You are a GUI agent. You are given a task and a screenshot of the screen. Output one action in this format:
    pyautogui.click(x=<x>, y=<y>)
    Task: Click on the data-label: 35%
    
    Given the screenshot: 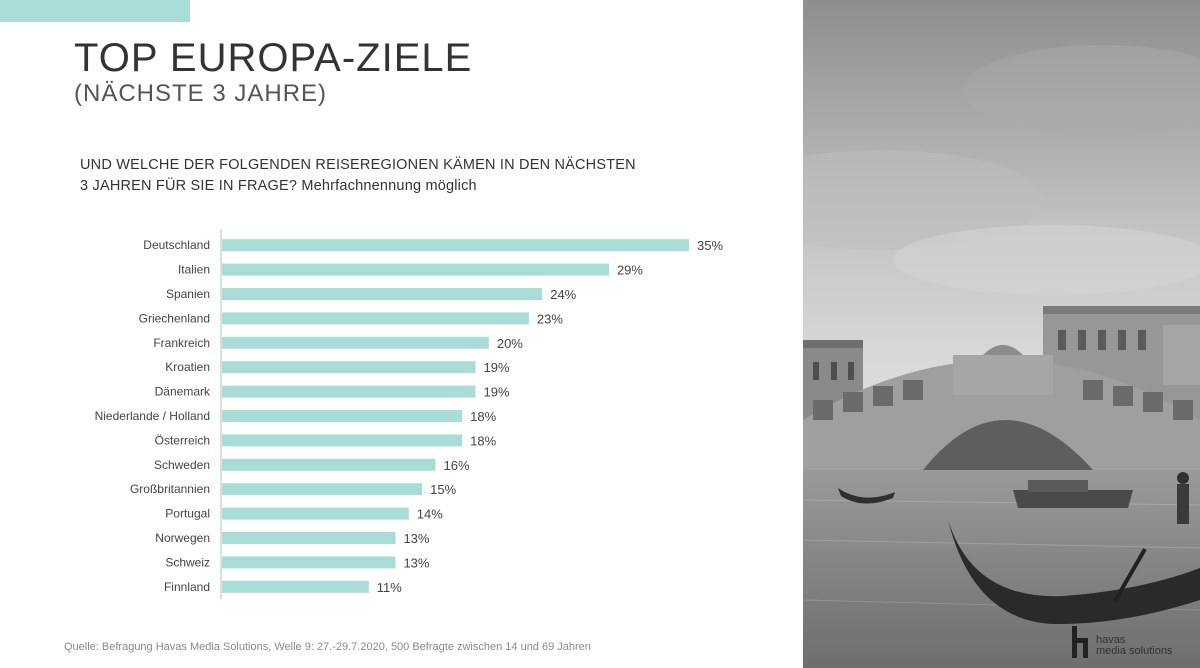 What is the action you would take?
    pyautogui.click(x=710, y=245)
    